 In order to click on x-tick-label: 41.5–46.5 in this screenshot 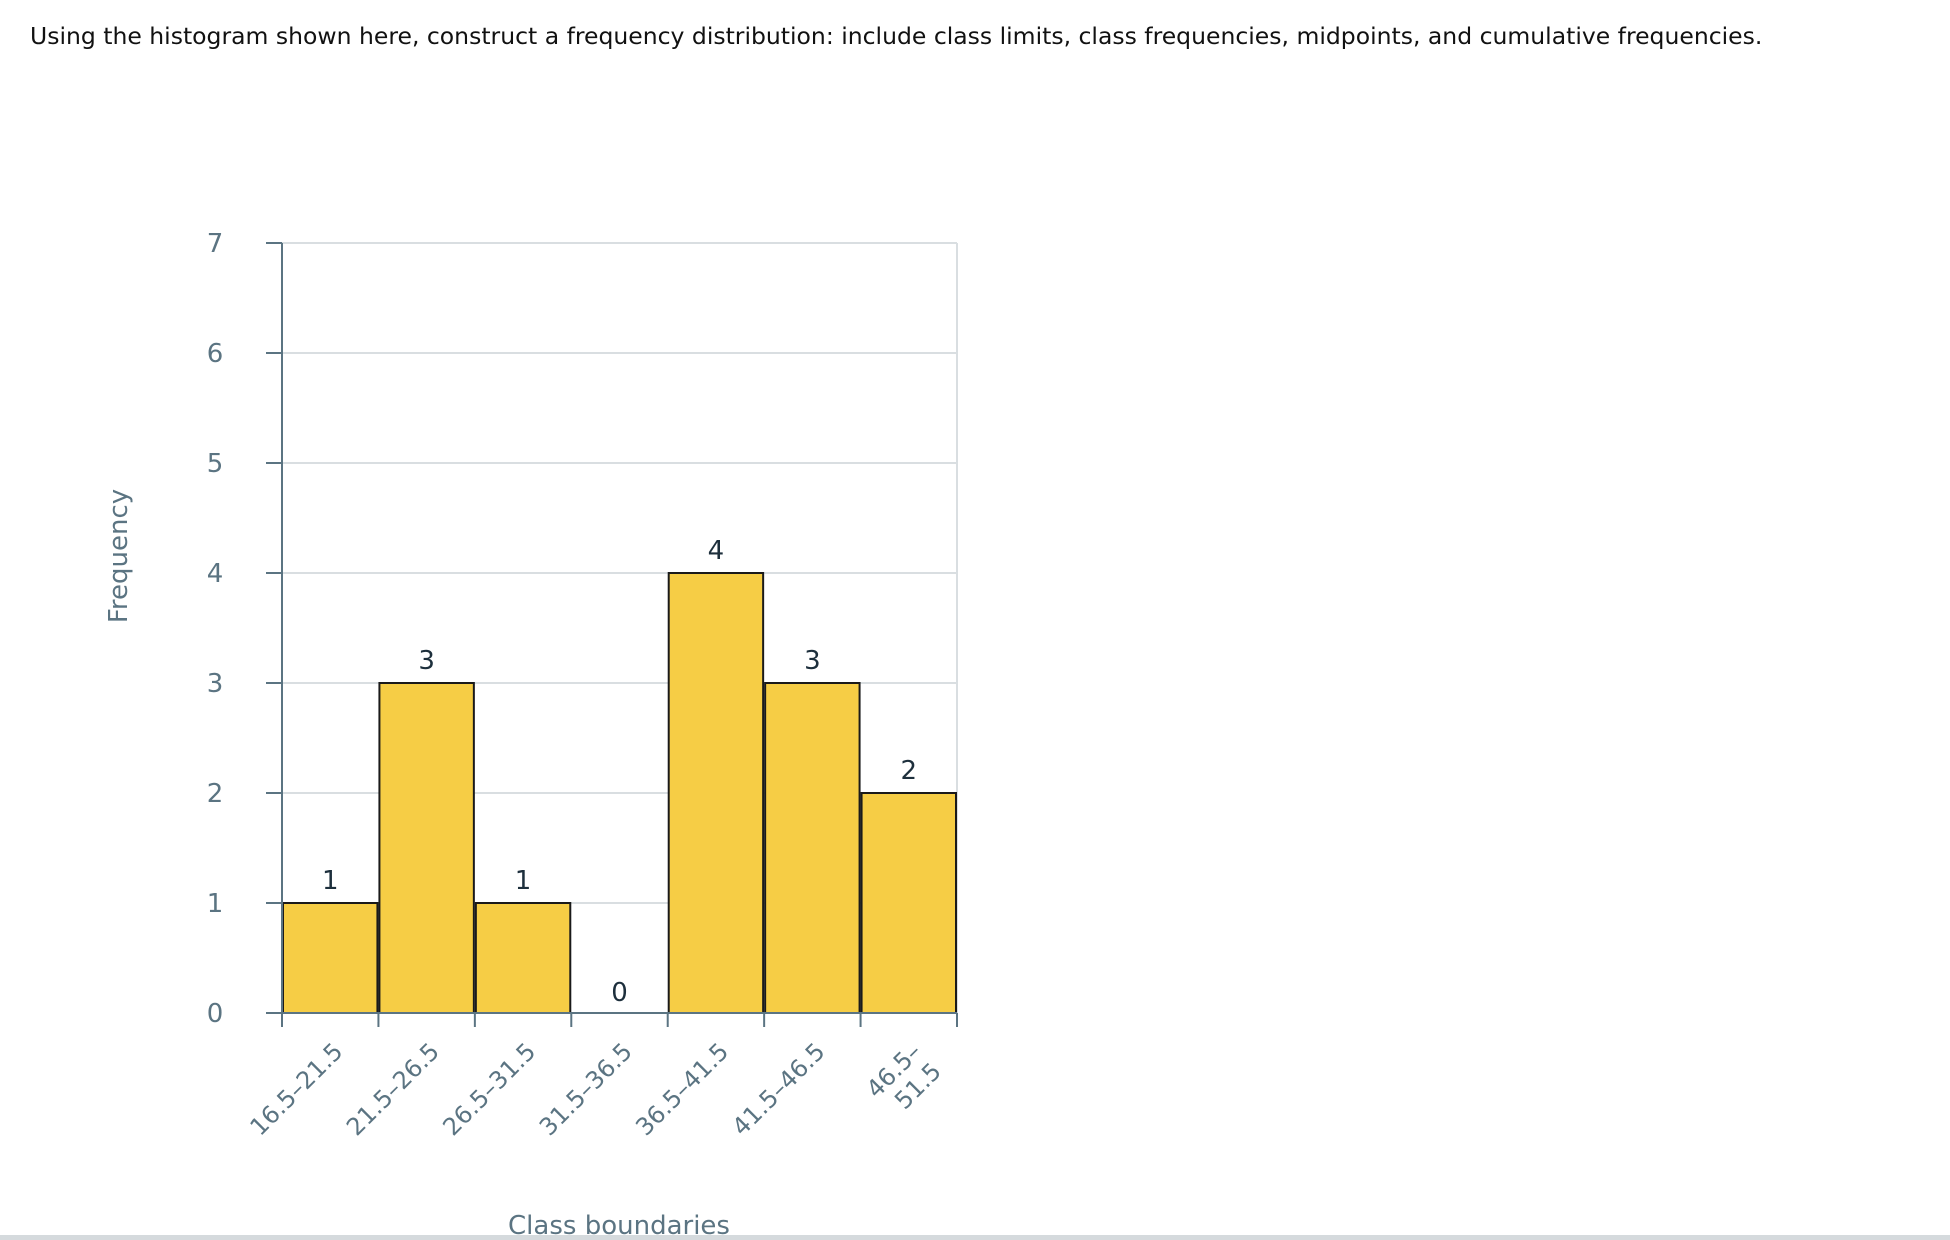, I will do `click(779, 1089)`.